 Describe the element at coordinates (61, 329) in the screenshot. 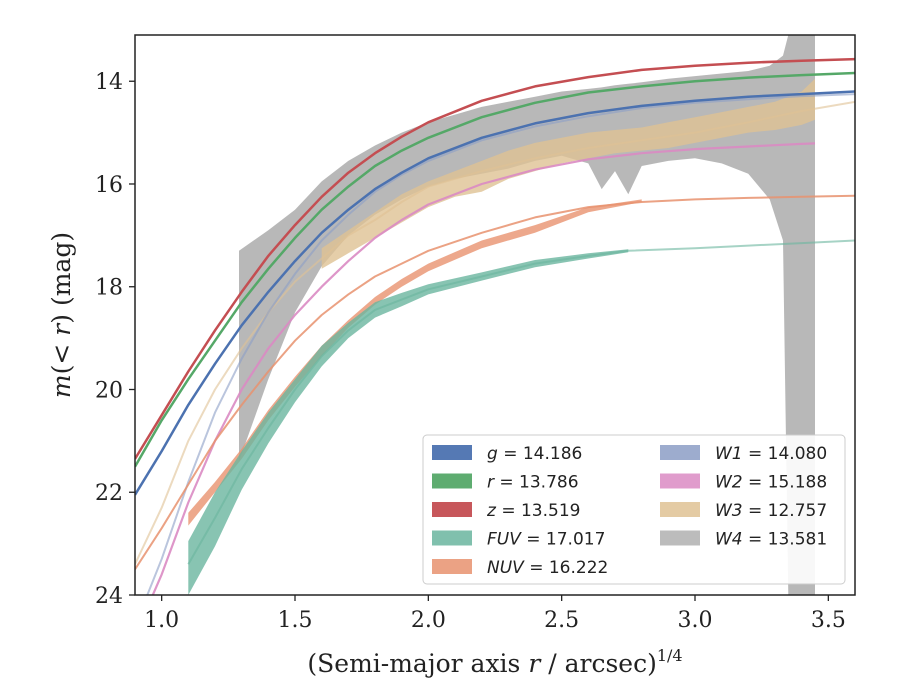

I see `y-axis-label-var: r` at that location.